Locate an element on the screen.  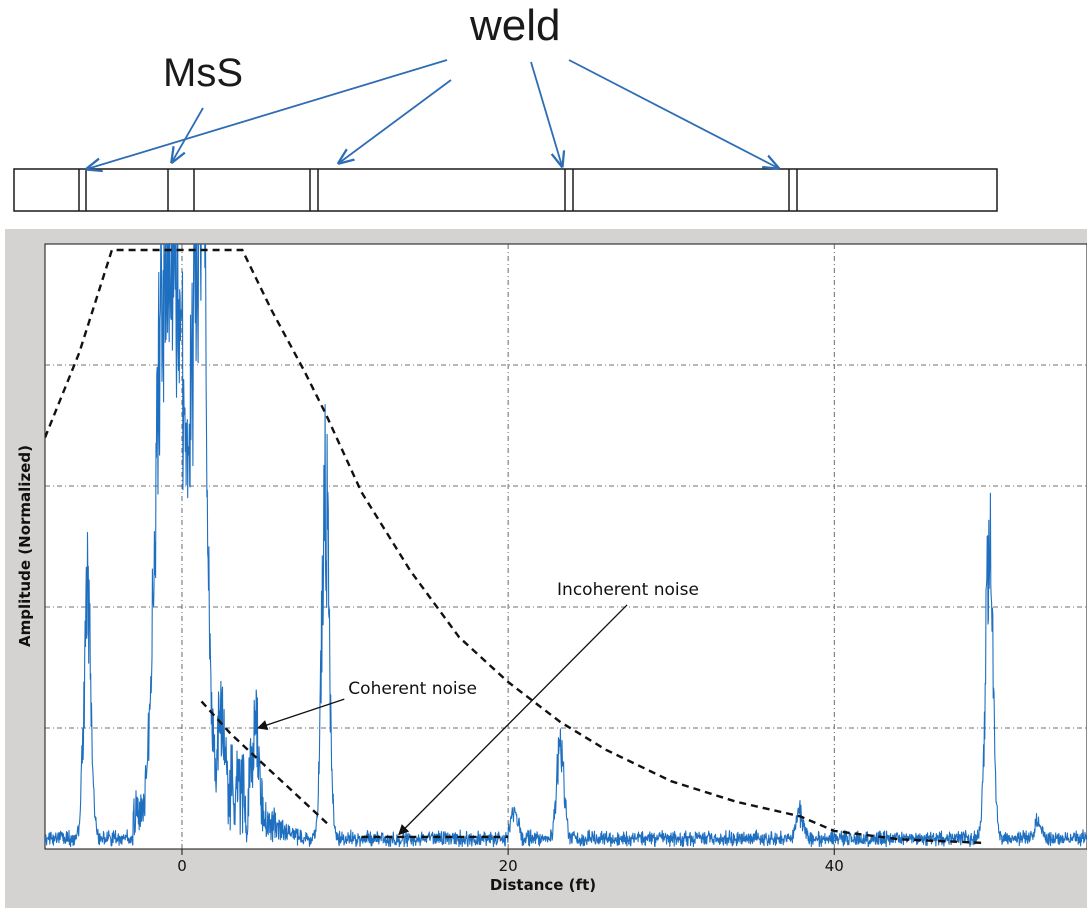
annotation-coherent: Coherent noise is located at coordinates (366, 705).